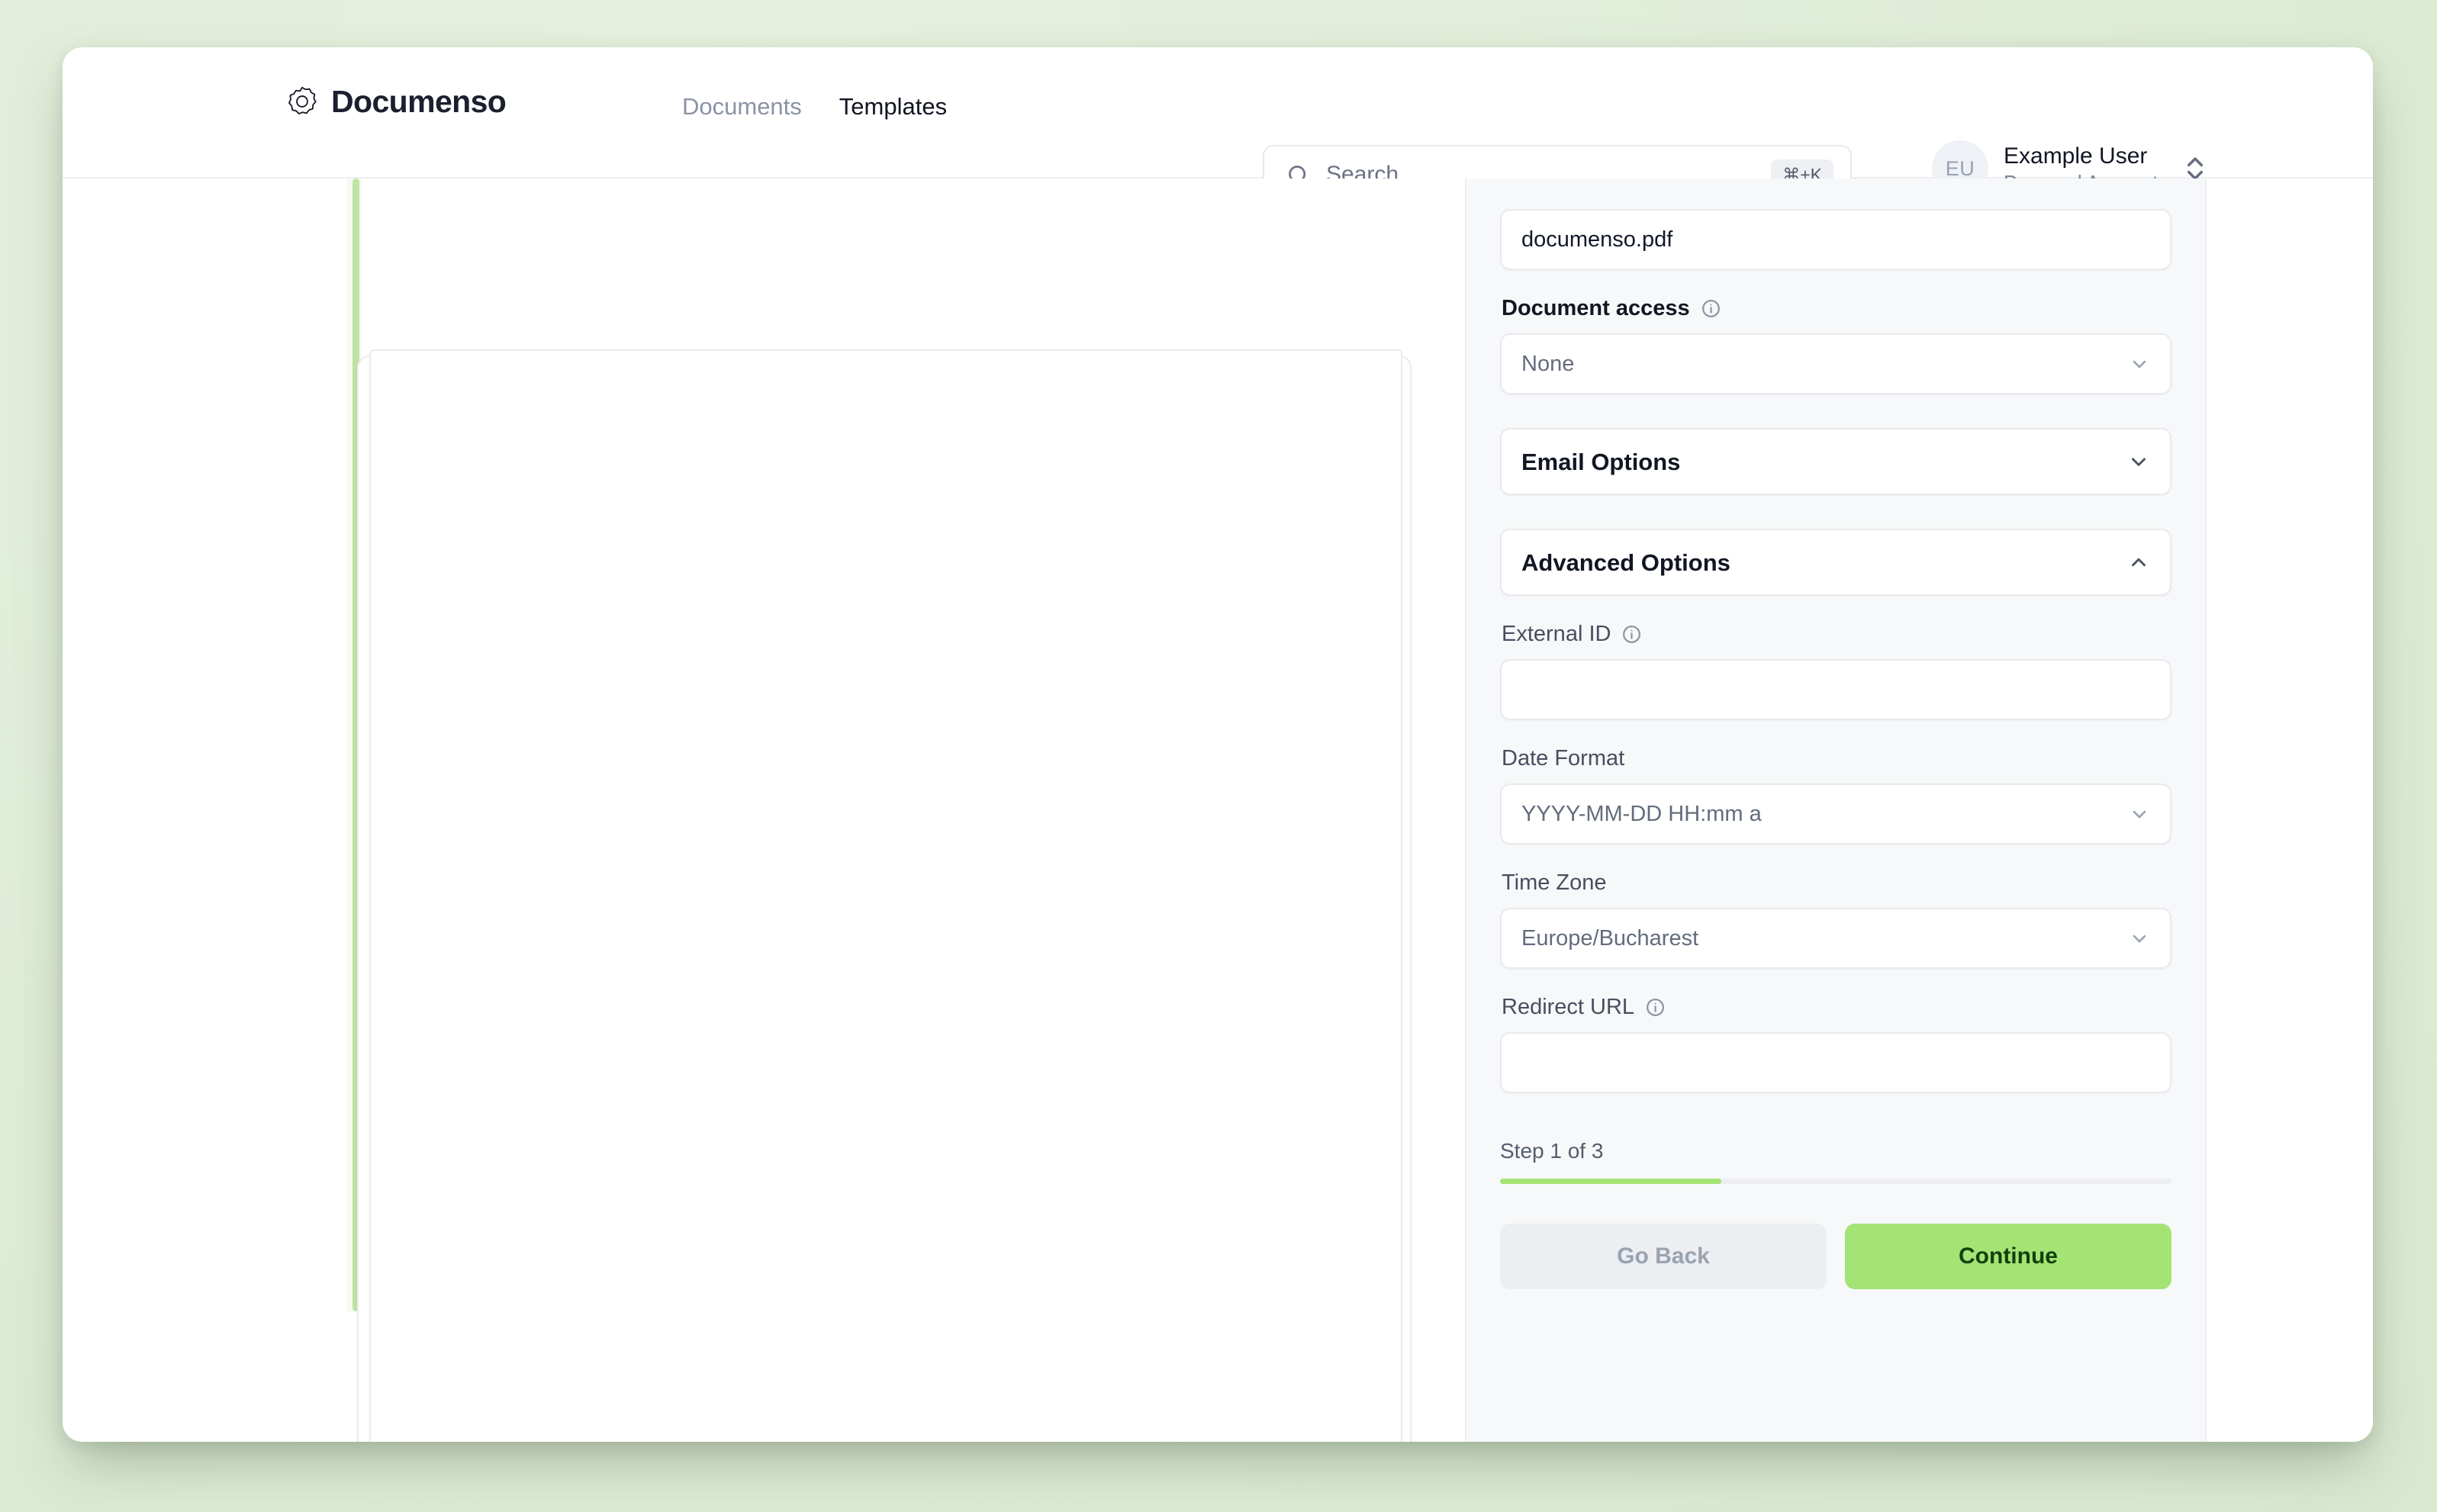 This screenshot has height=1512, width=2437. Describe the element at coordinates (1568, 1007) in the screenshot. I see `redirect-url-label-text: Redirect URL` at that location.